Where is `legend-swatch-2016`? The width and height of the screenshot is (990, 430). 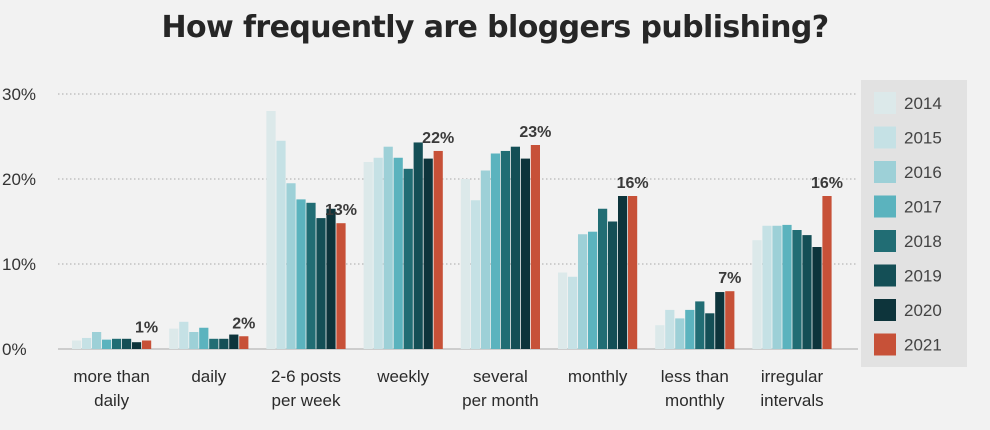 legend-swatch-2016 is located at coordinates (885, 172).